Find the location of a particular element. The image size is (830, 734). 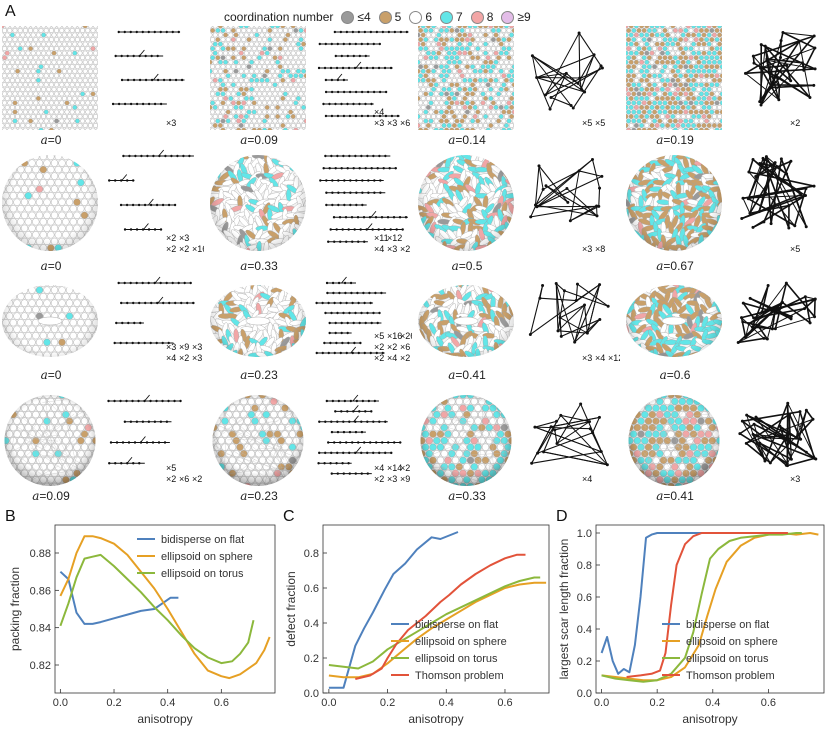

multiplicity-label: ×26 is located at coordinates (406, 336).